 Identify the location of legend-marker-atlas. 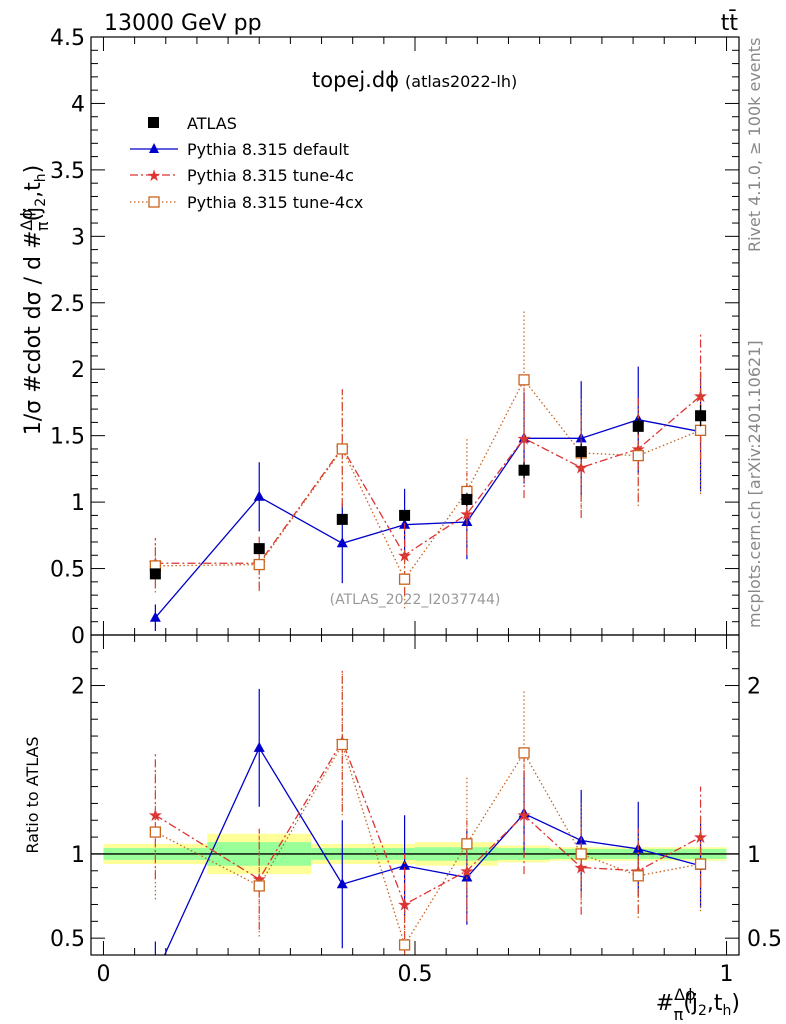
(153, 122).